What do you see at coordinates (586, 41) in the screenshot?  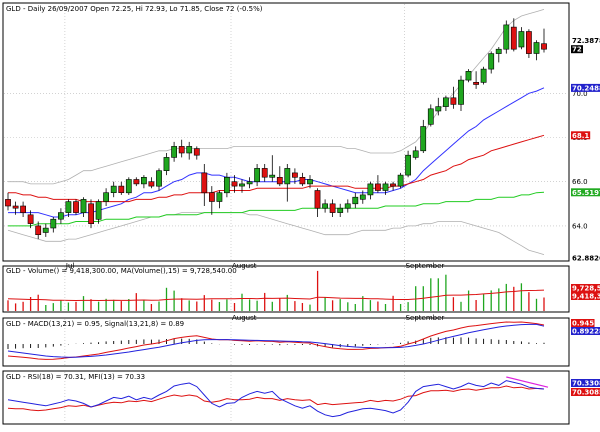 I see `price-value-label: 72.3878` at bounding box center [586, 41].